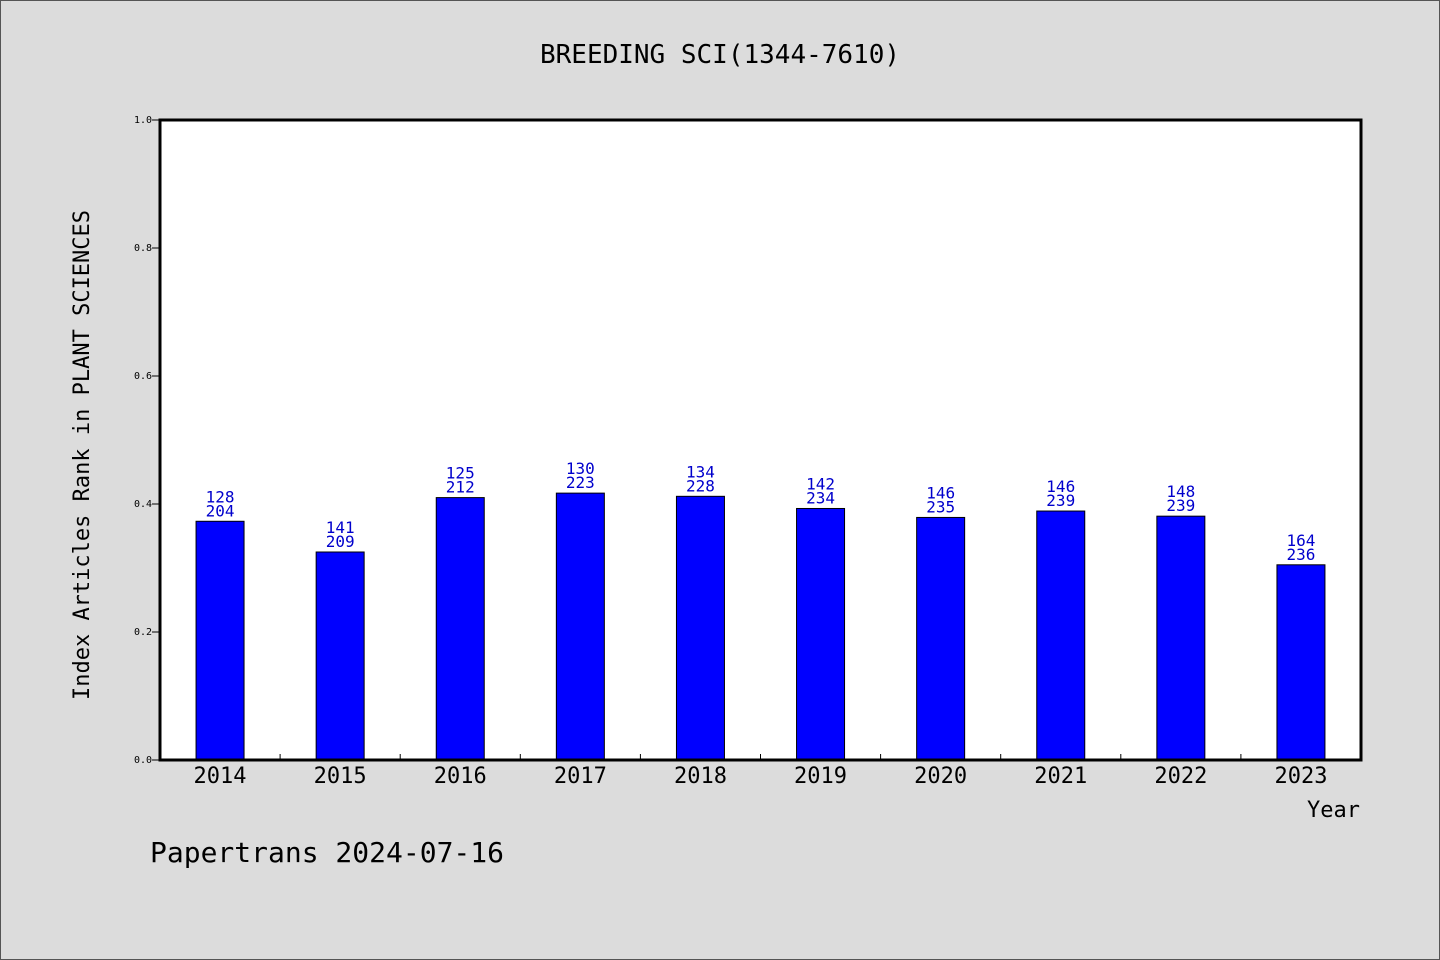 The height and width of the screenshot is (960, 1440). What do you see at coordinates (940, 776) in the screenshot?
I see `x-tick-label: 2020` at bounding box center [940, 776].